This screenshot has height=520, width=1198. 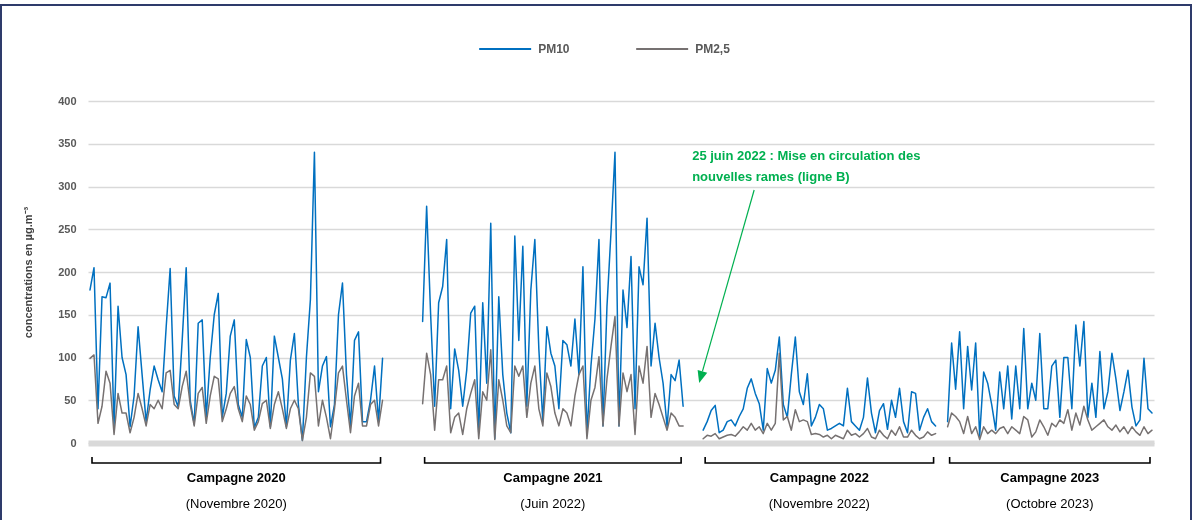 What do you see at coordinates (554, 49) in the screenshot?
I see `legend-label: PM10` at bounding box center [554, 49].